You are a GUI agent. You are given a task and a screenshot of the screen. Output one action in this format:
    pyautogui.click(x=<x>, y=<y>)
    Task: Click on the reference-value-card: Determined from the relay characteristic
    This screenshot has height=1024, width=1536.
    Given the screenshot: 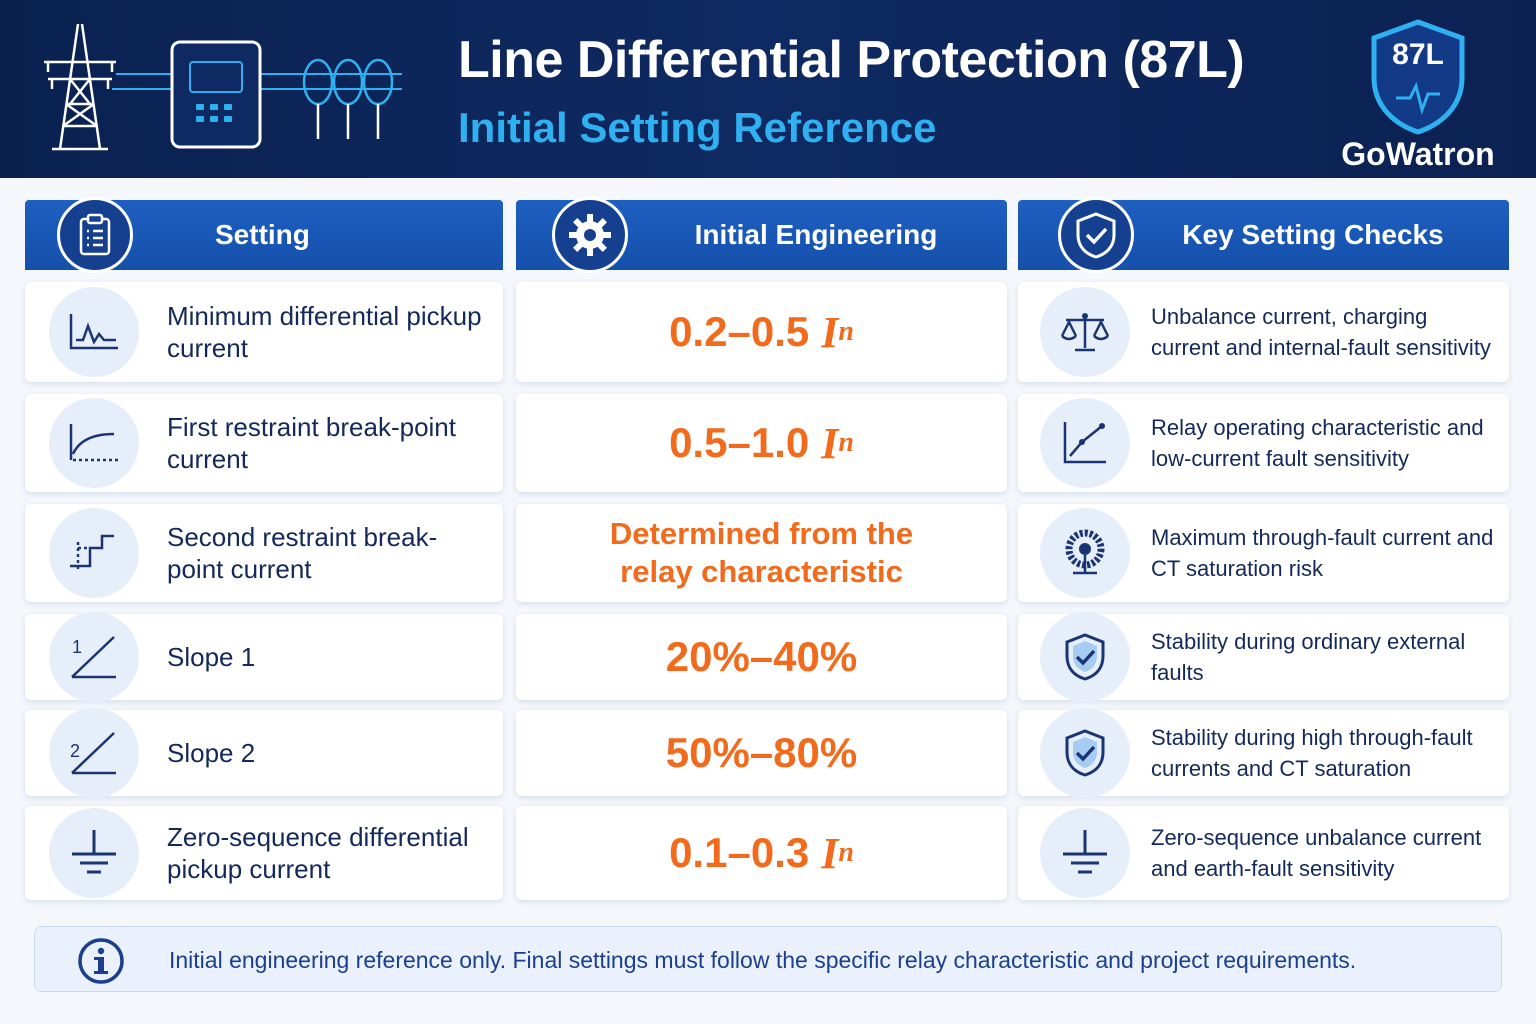 What is the action you would take?
    pyautogui.click(x=761, y=553)
    